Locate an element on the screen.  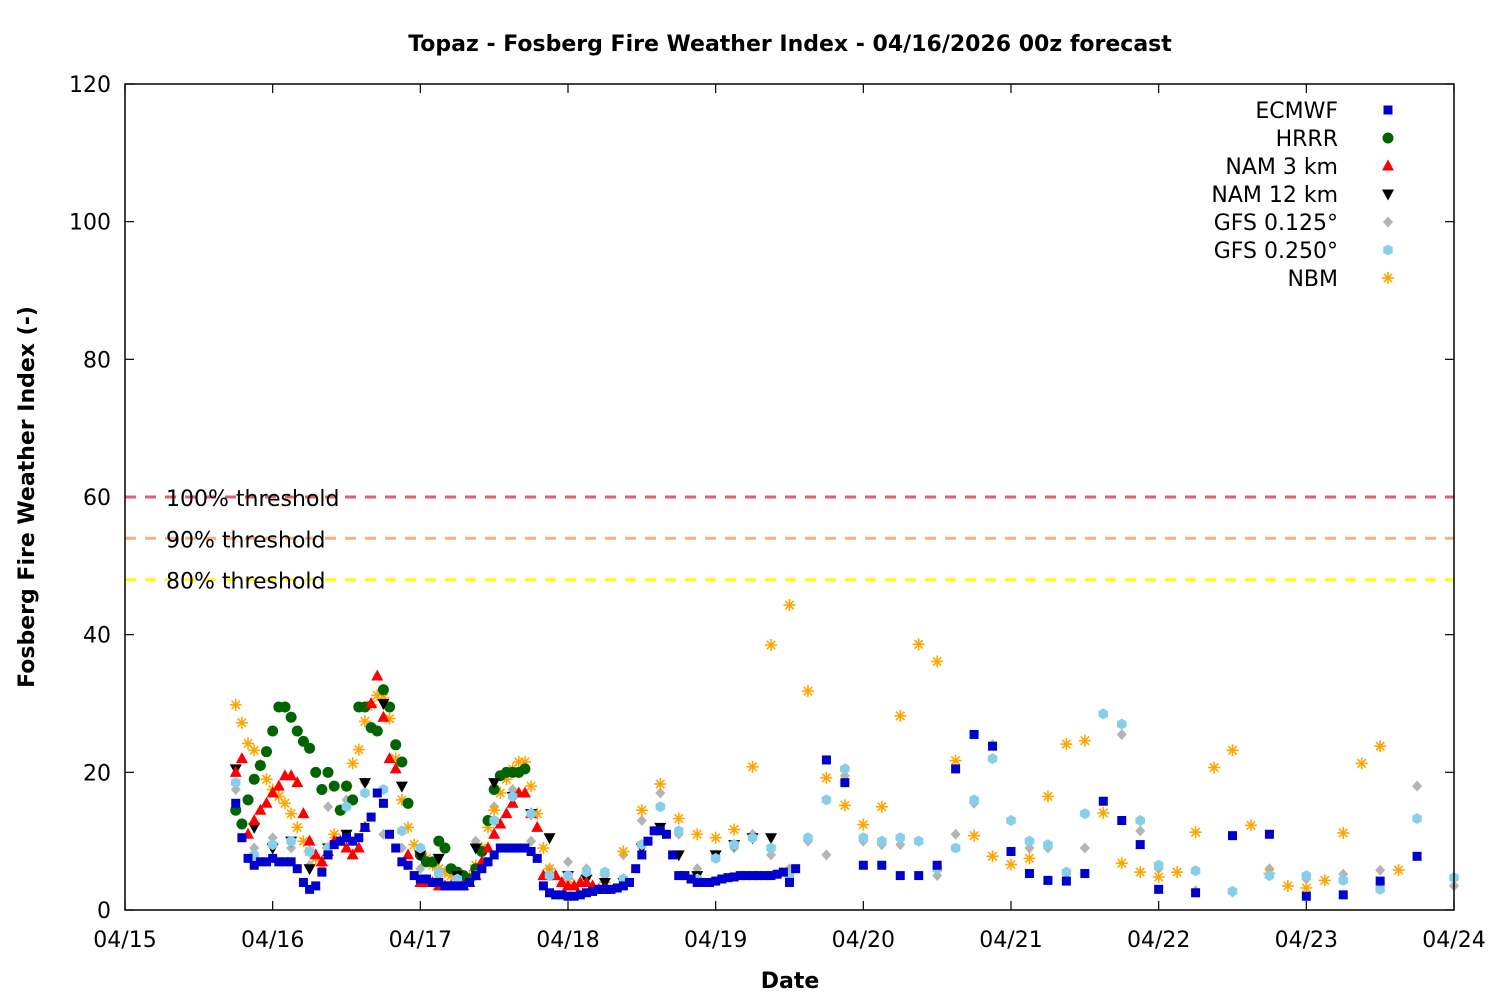
y-tick-label: 100 is located at coordinates (90, 223).